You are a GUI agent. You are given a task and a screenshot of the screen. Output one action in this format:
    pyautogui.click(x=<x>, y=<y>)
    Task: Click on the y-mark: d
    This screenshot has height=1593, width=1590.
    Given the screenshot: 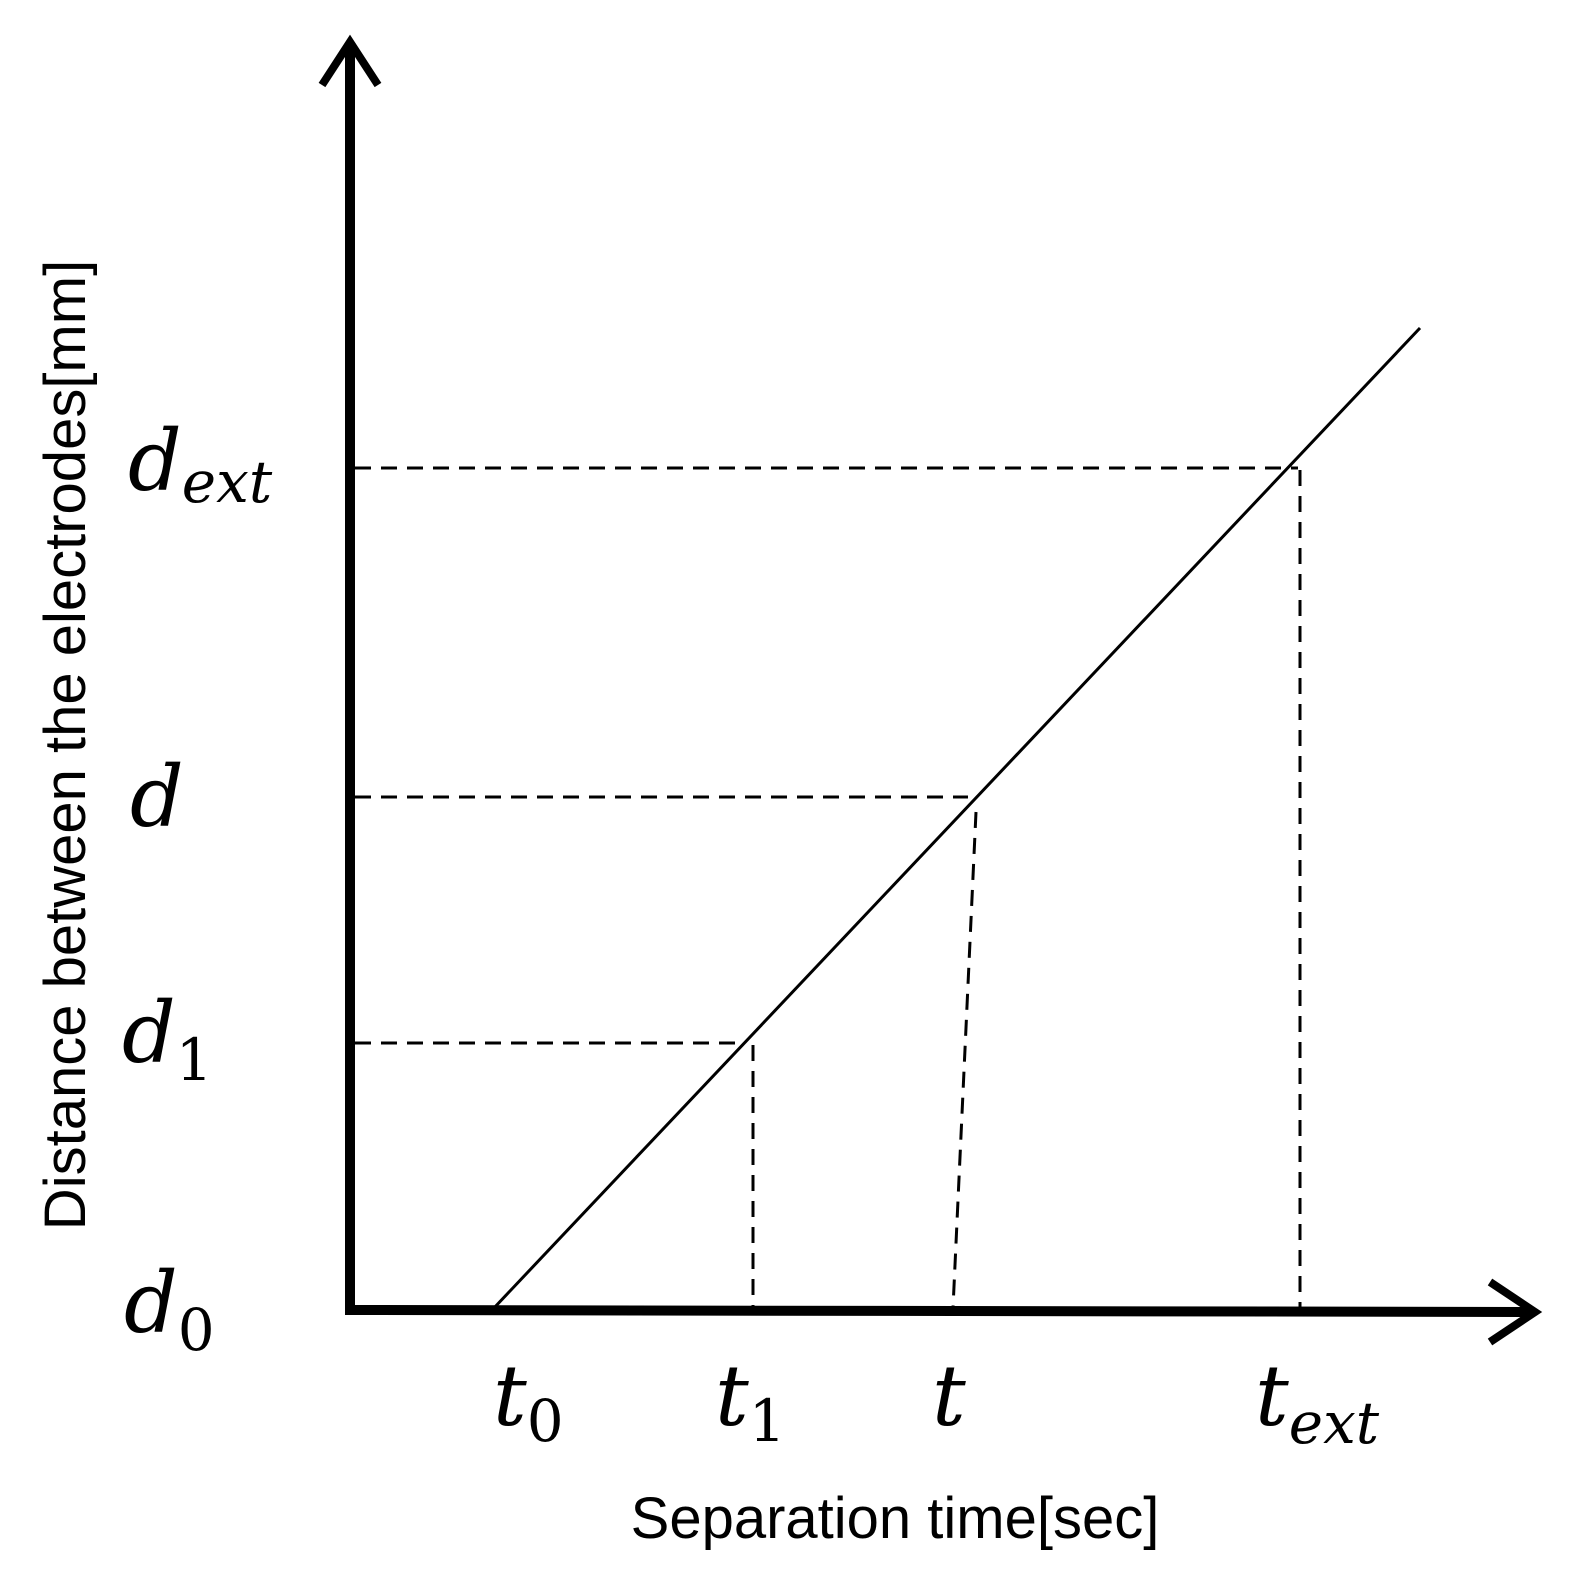 What is the action you would take?
    pyautogui.click(x=157, y=797)
    